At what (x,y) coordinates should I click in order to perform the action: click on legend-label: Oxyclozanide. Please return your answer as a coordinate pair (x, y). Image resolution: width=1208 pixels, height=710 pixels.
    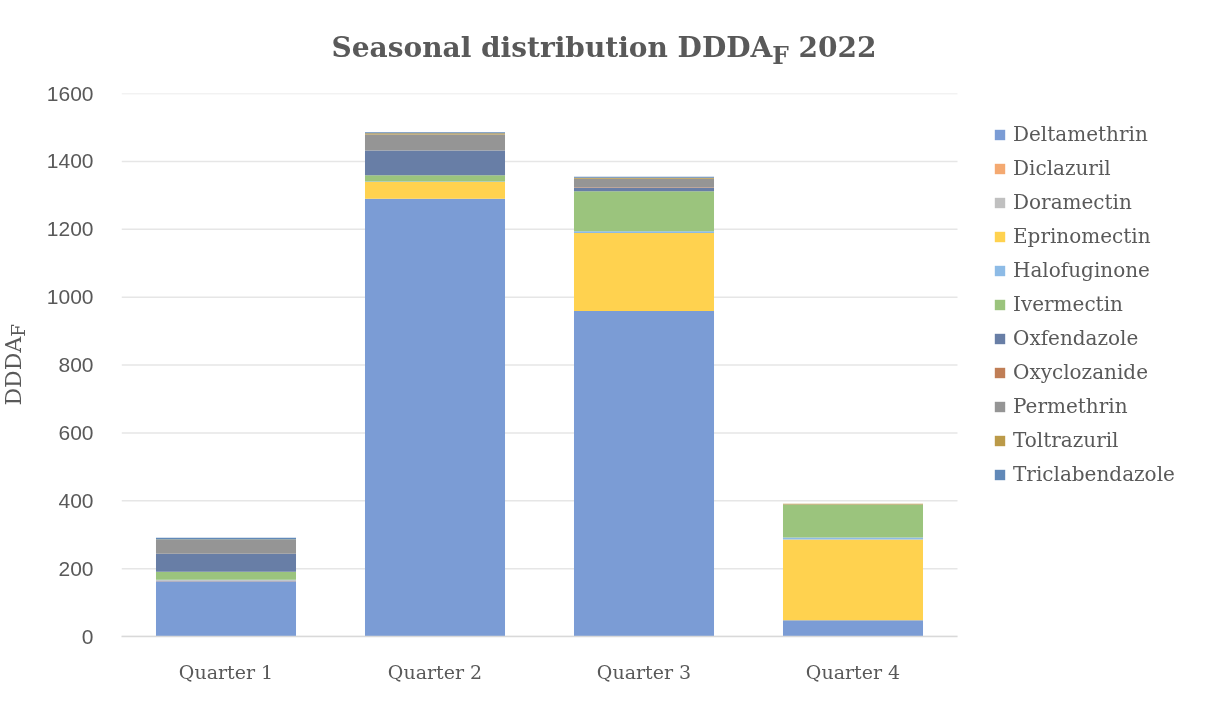
    Looking at the image, I should click on (1080, 372).